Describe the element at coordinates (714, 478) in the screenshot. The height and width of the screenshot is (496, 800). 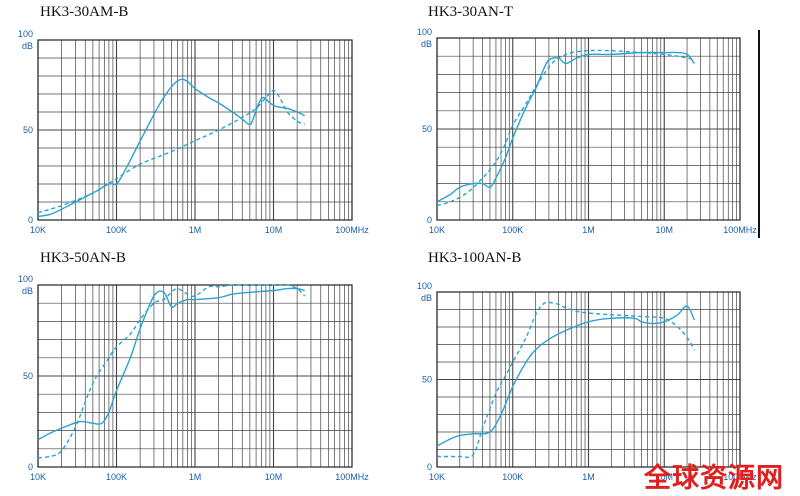
I see `watermark: 全球资源网` at that location.